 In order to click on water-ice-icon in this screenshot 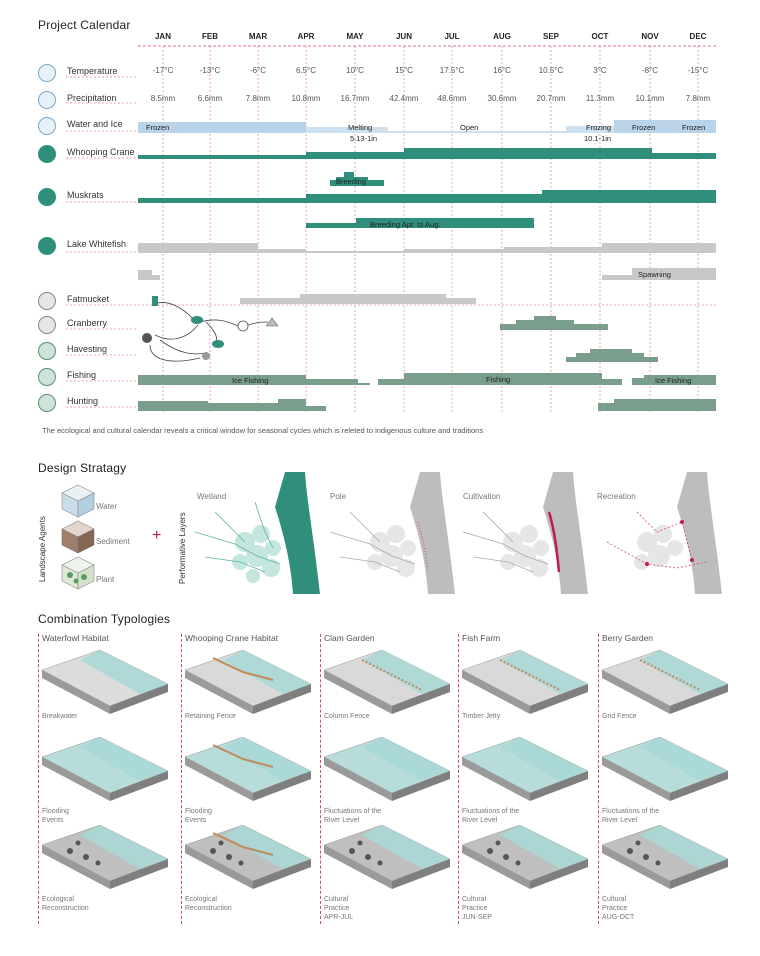, I will do `click(47, 126)`.